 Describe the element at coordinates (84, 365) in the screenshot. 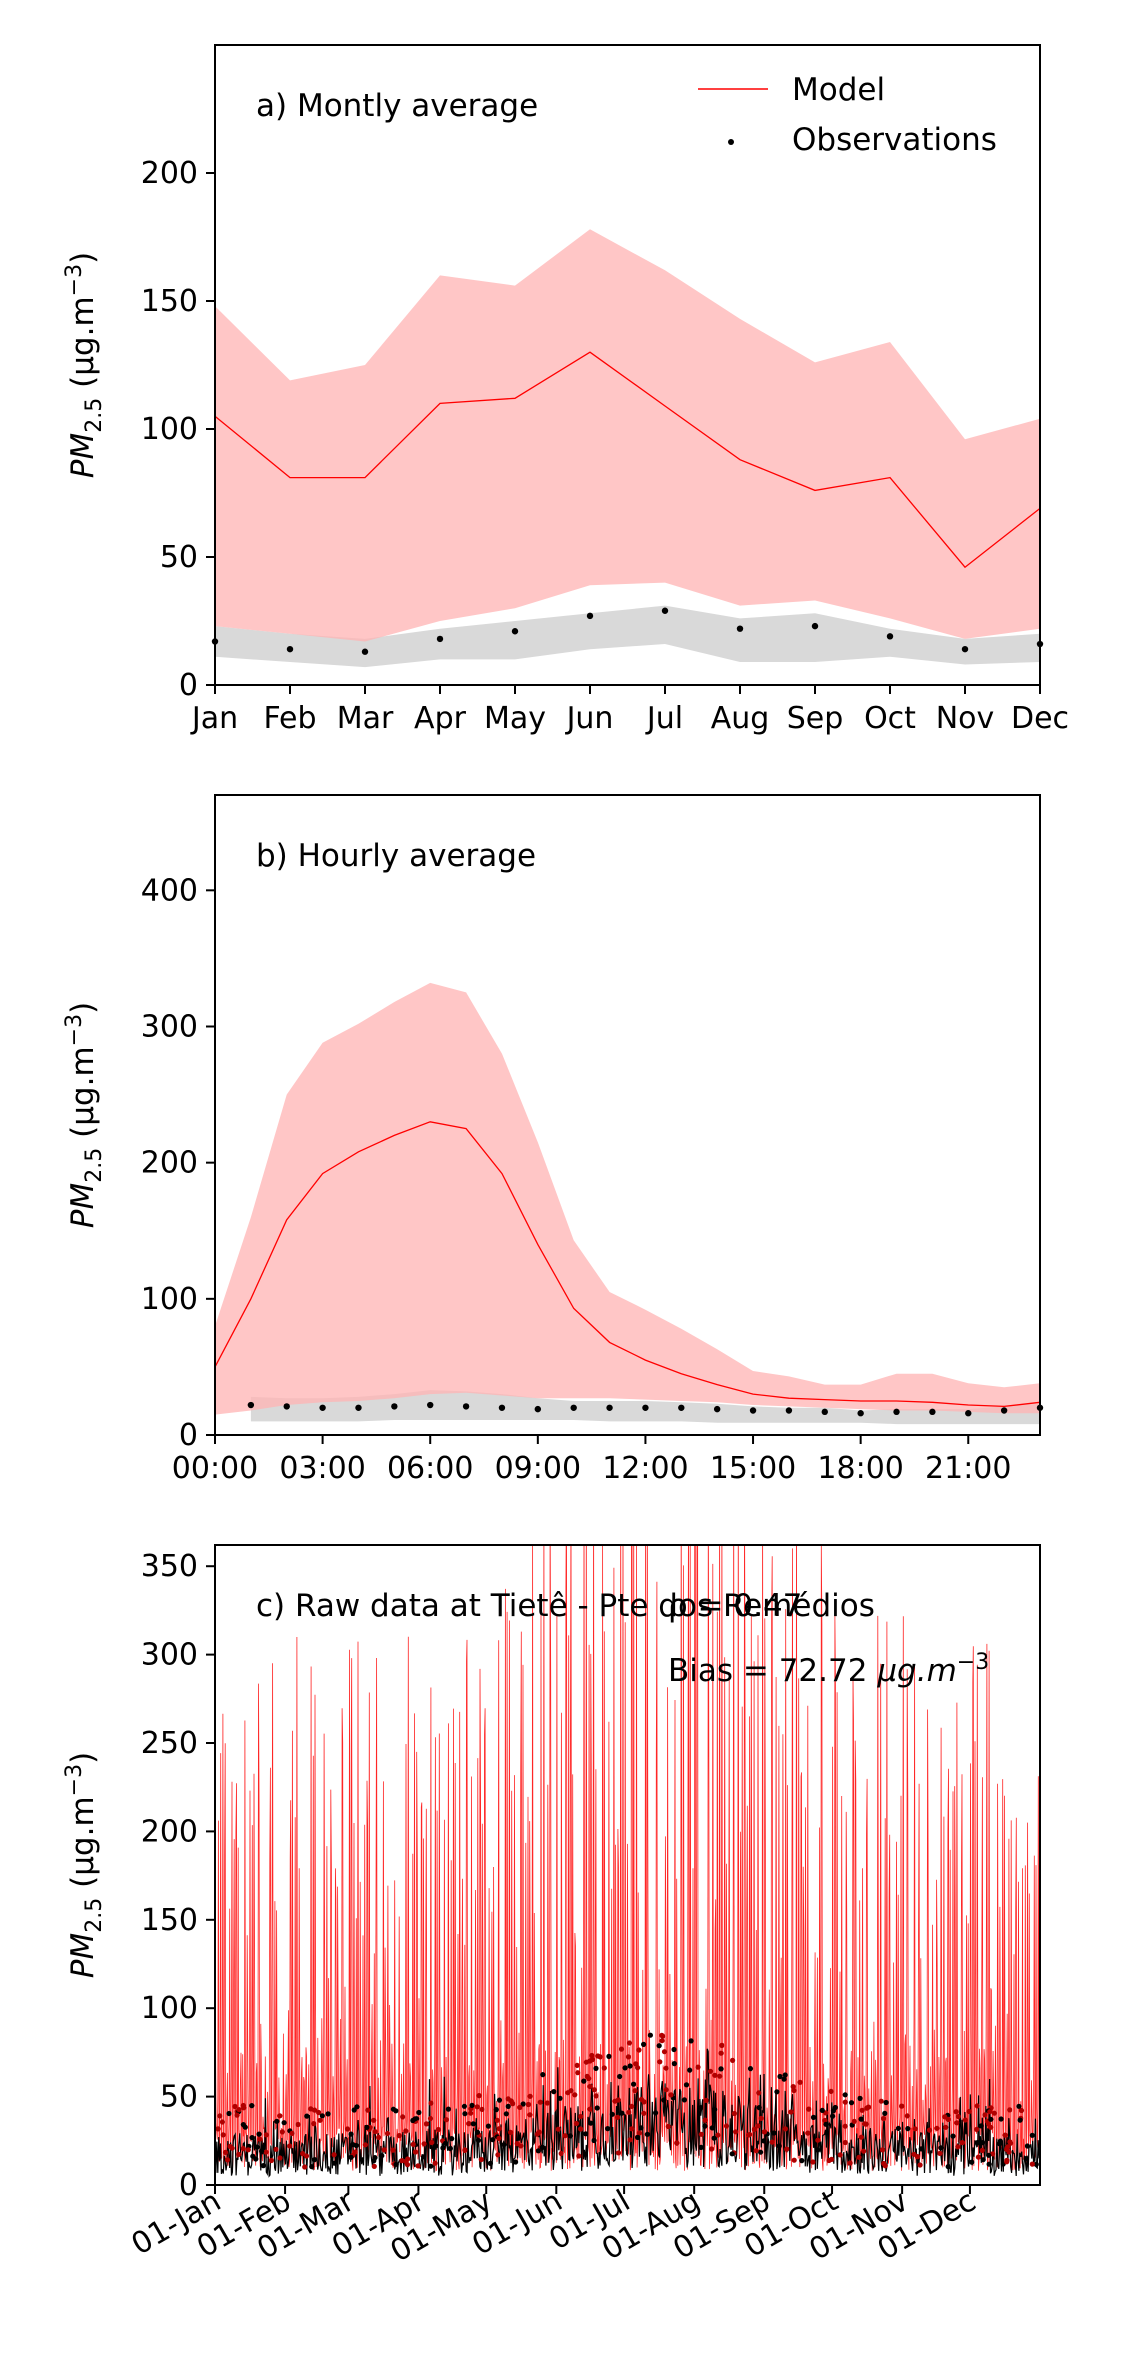

I see `panel-a-ylabel: PM2.5 (µg.m−3)` at that location.